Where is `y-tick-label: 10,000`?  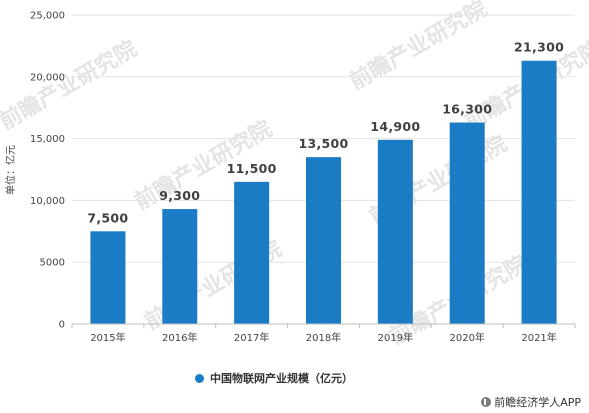
y-tick-label: 10,000 is located at coordinates (47, 201).